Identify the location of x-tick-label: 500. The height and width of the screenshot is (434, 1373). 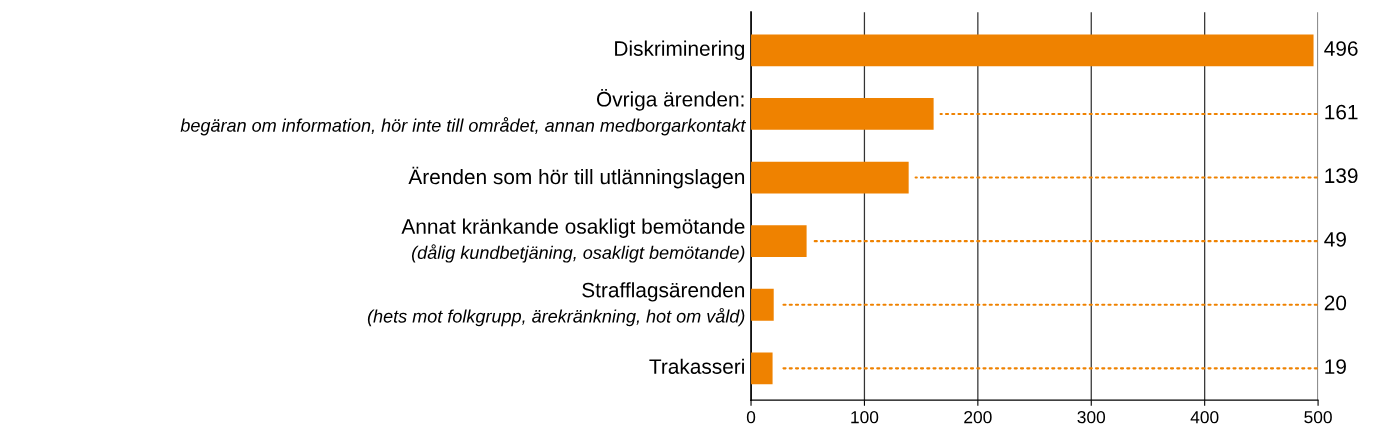
(1318, 417).